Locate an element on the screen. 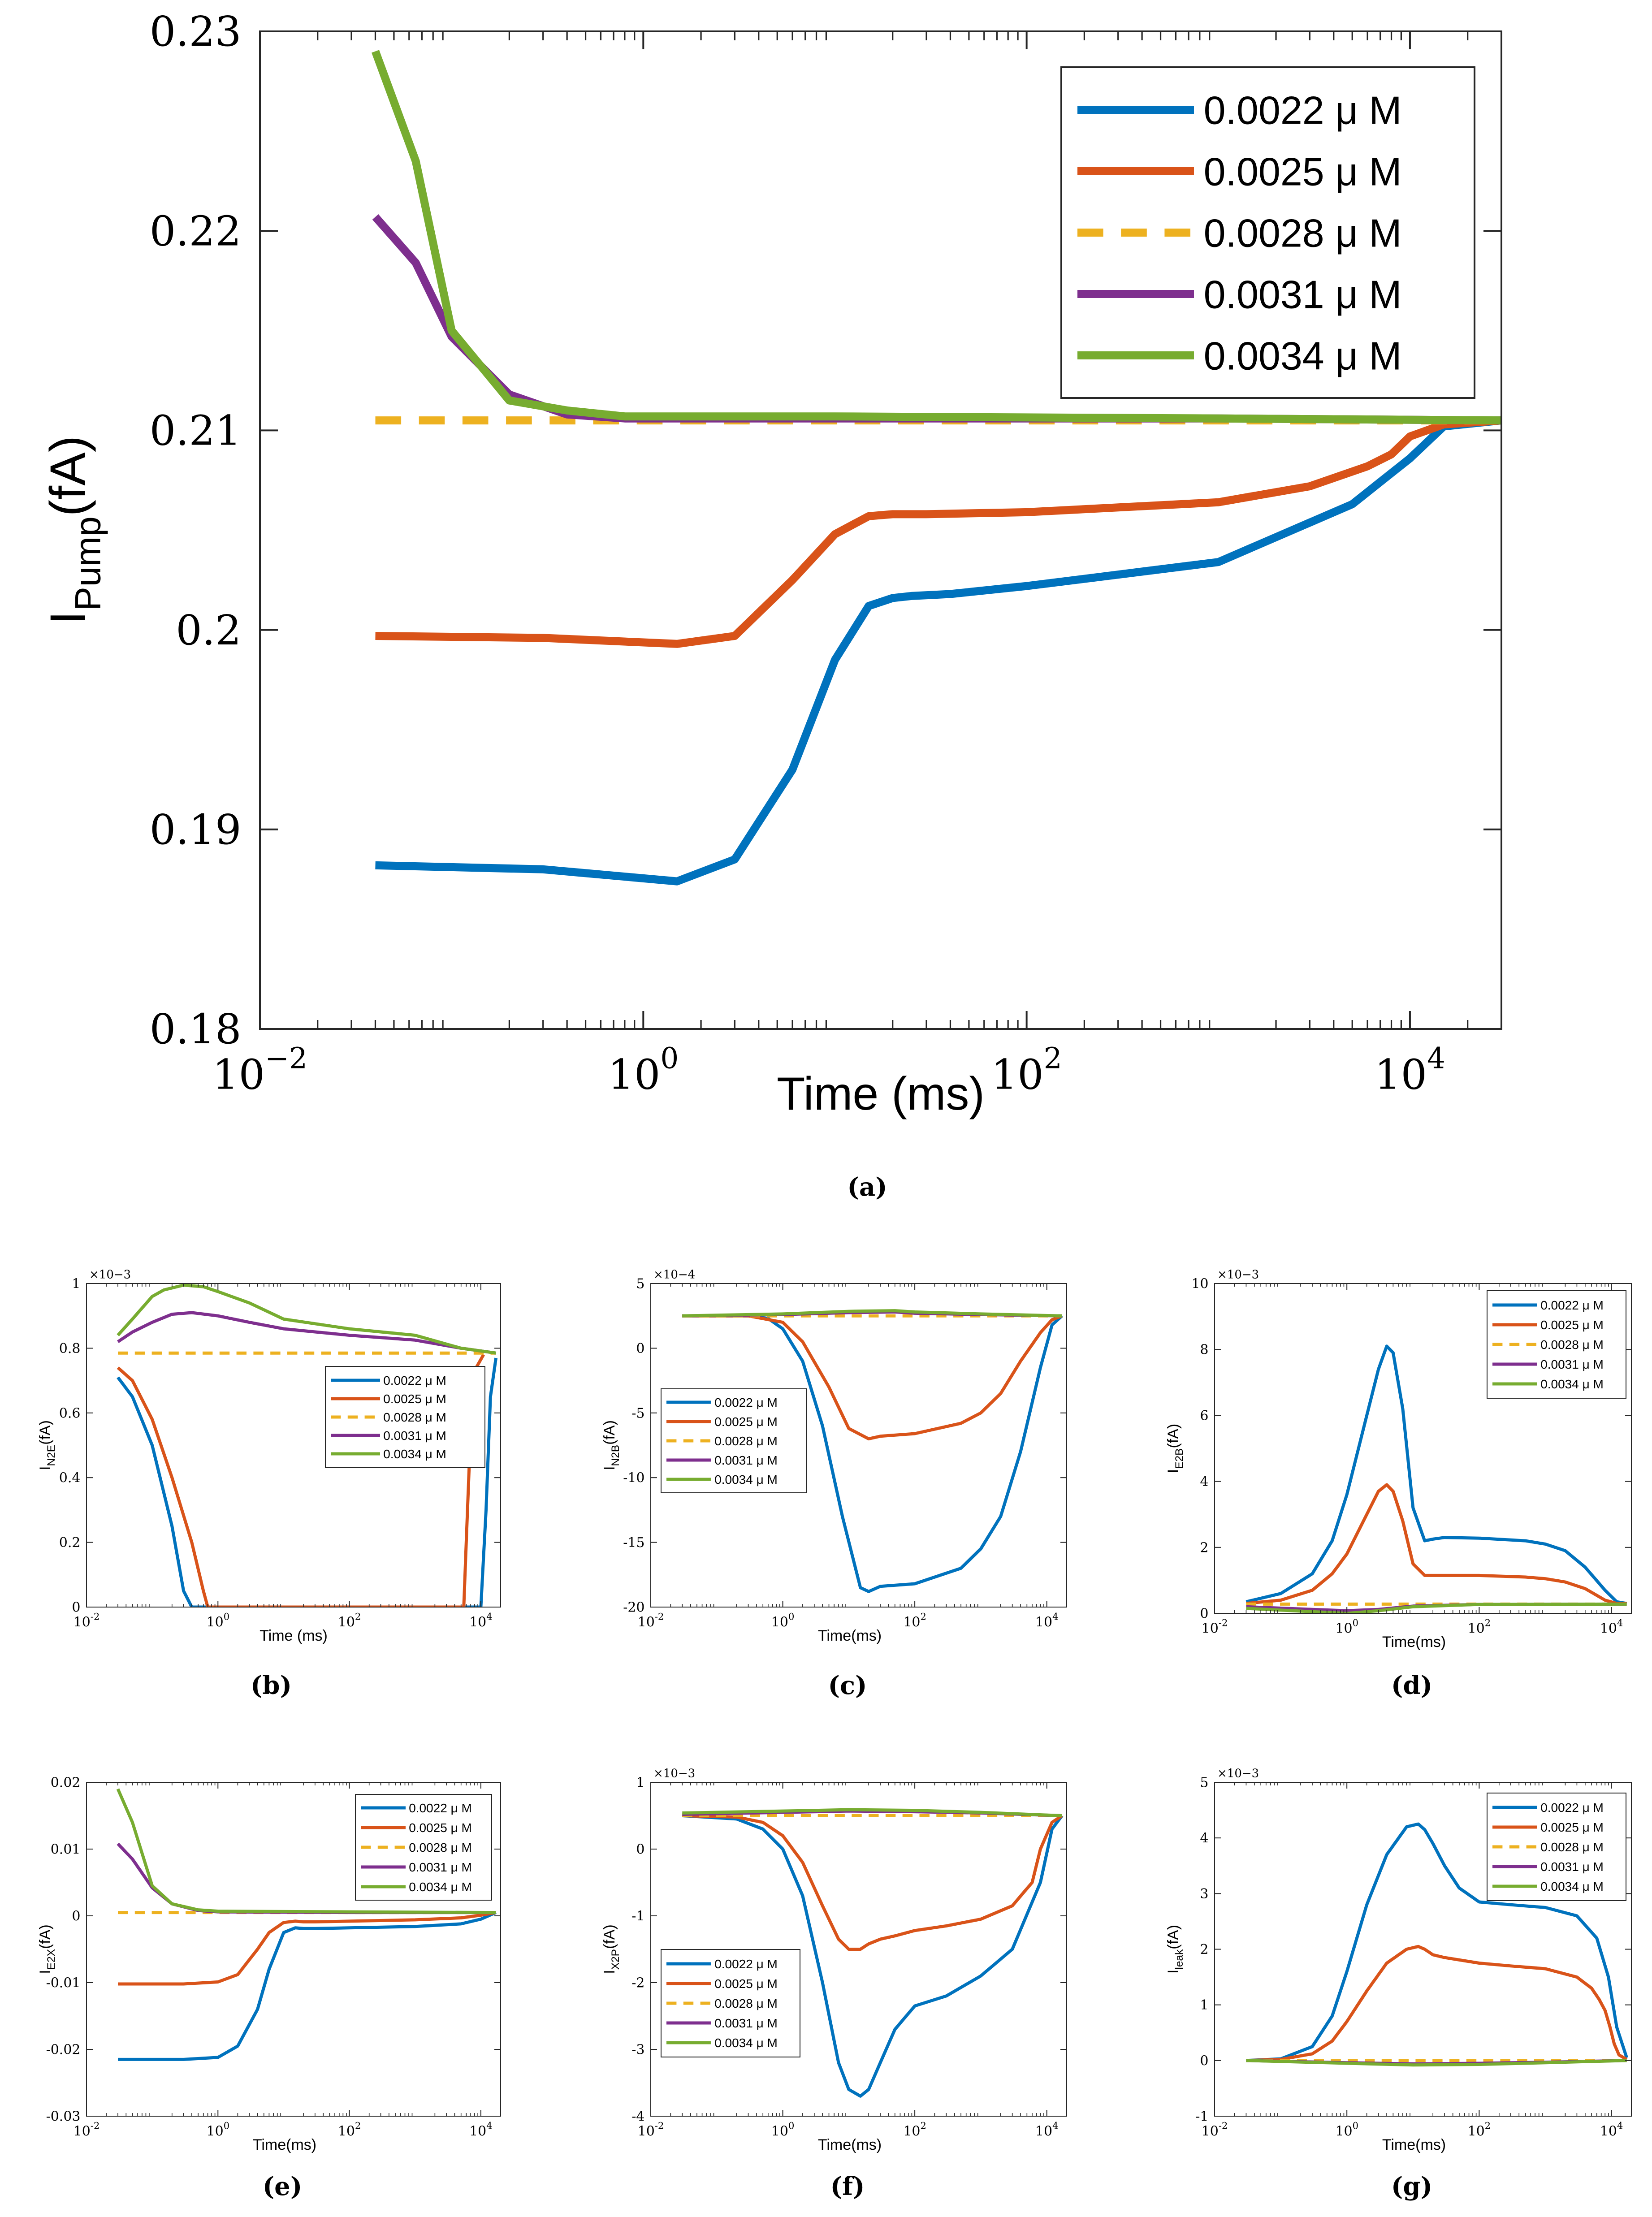 The image size is (1652, 2217). y-axis-label: IE2B(fA) is located at coordinates (1175, 1448).